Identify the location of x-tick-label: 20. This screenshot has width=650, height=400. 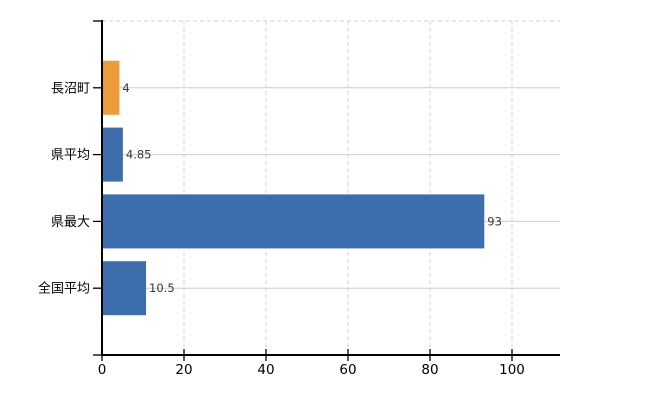
(183, 370).